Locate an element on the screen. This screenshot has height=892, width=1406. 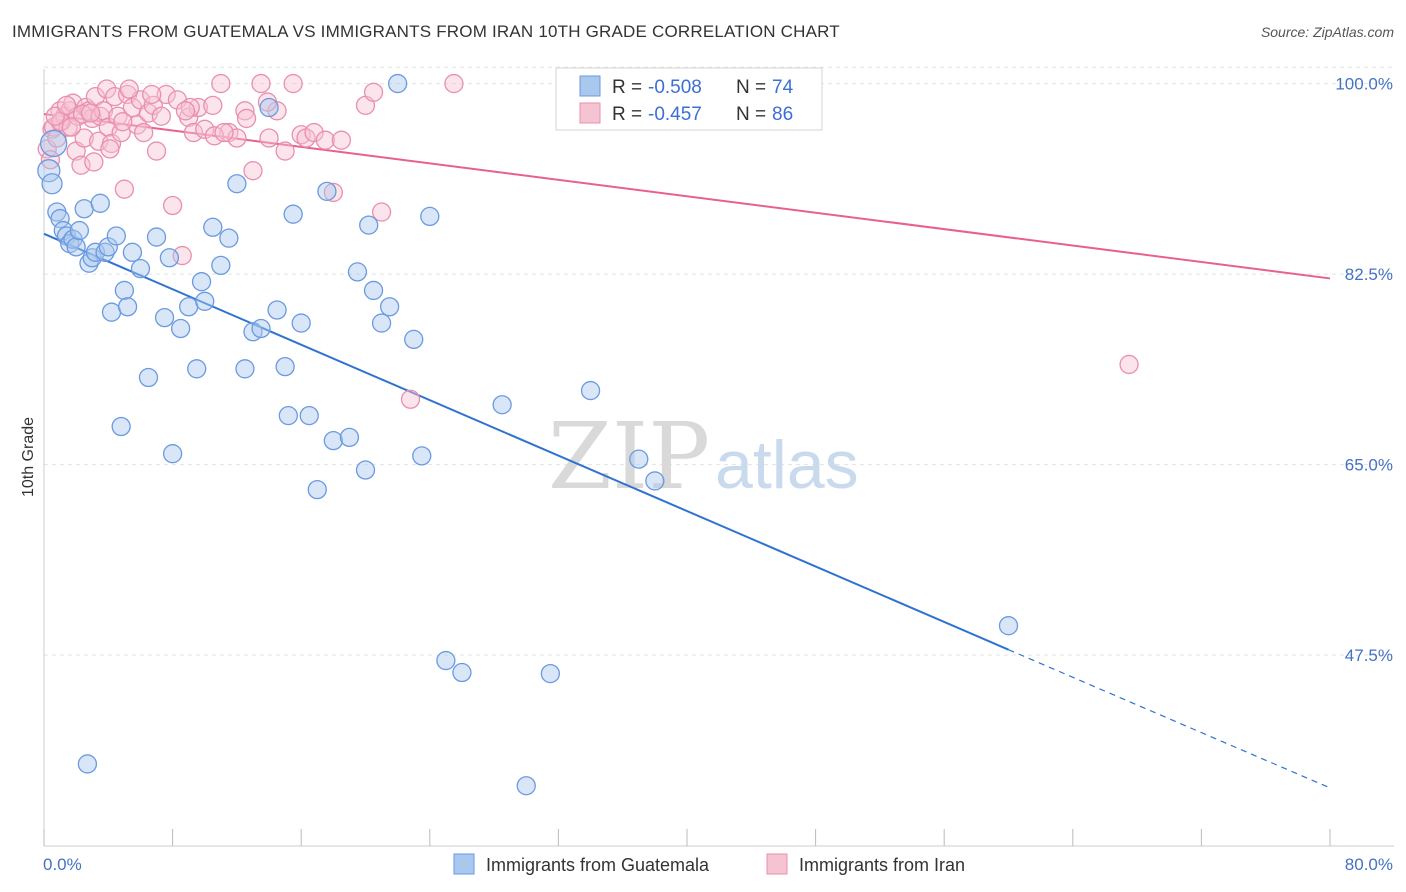
y-tick-label: 82.5% is located at coordinates (1369, 274).